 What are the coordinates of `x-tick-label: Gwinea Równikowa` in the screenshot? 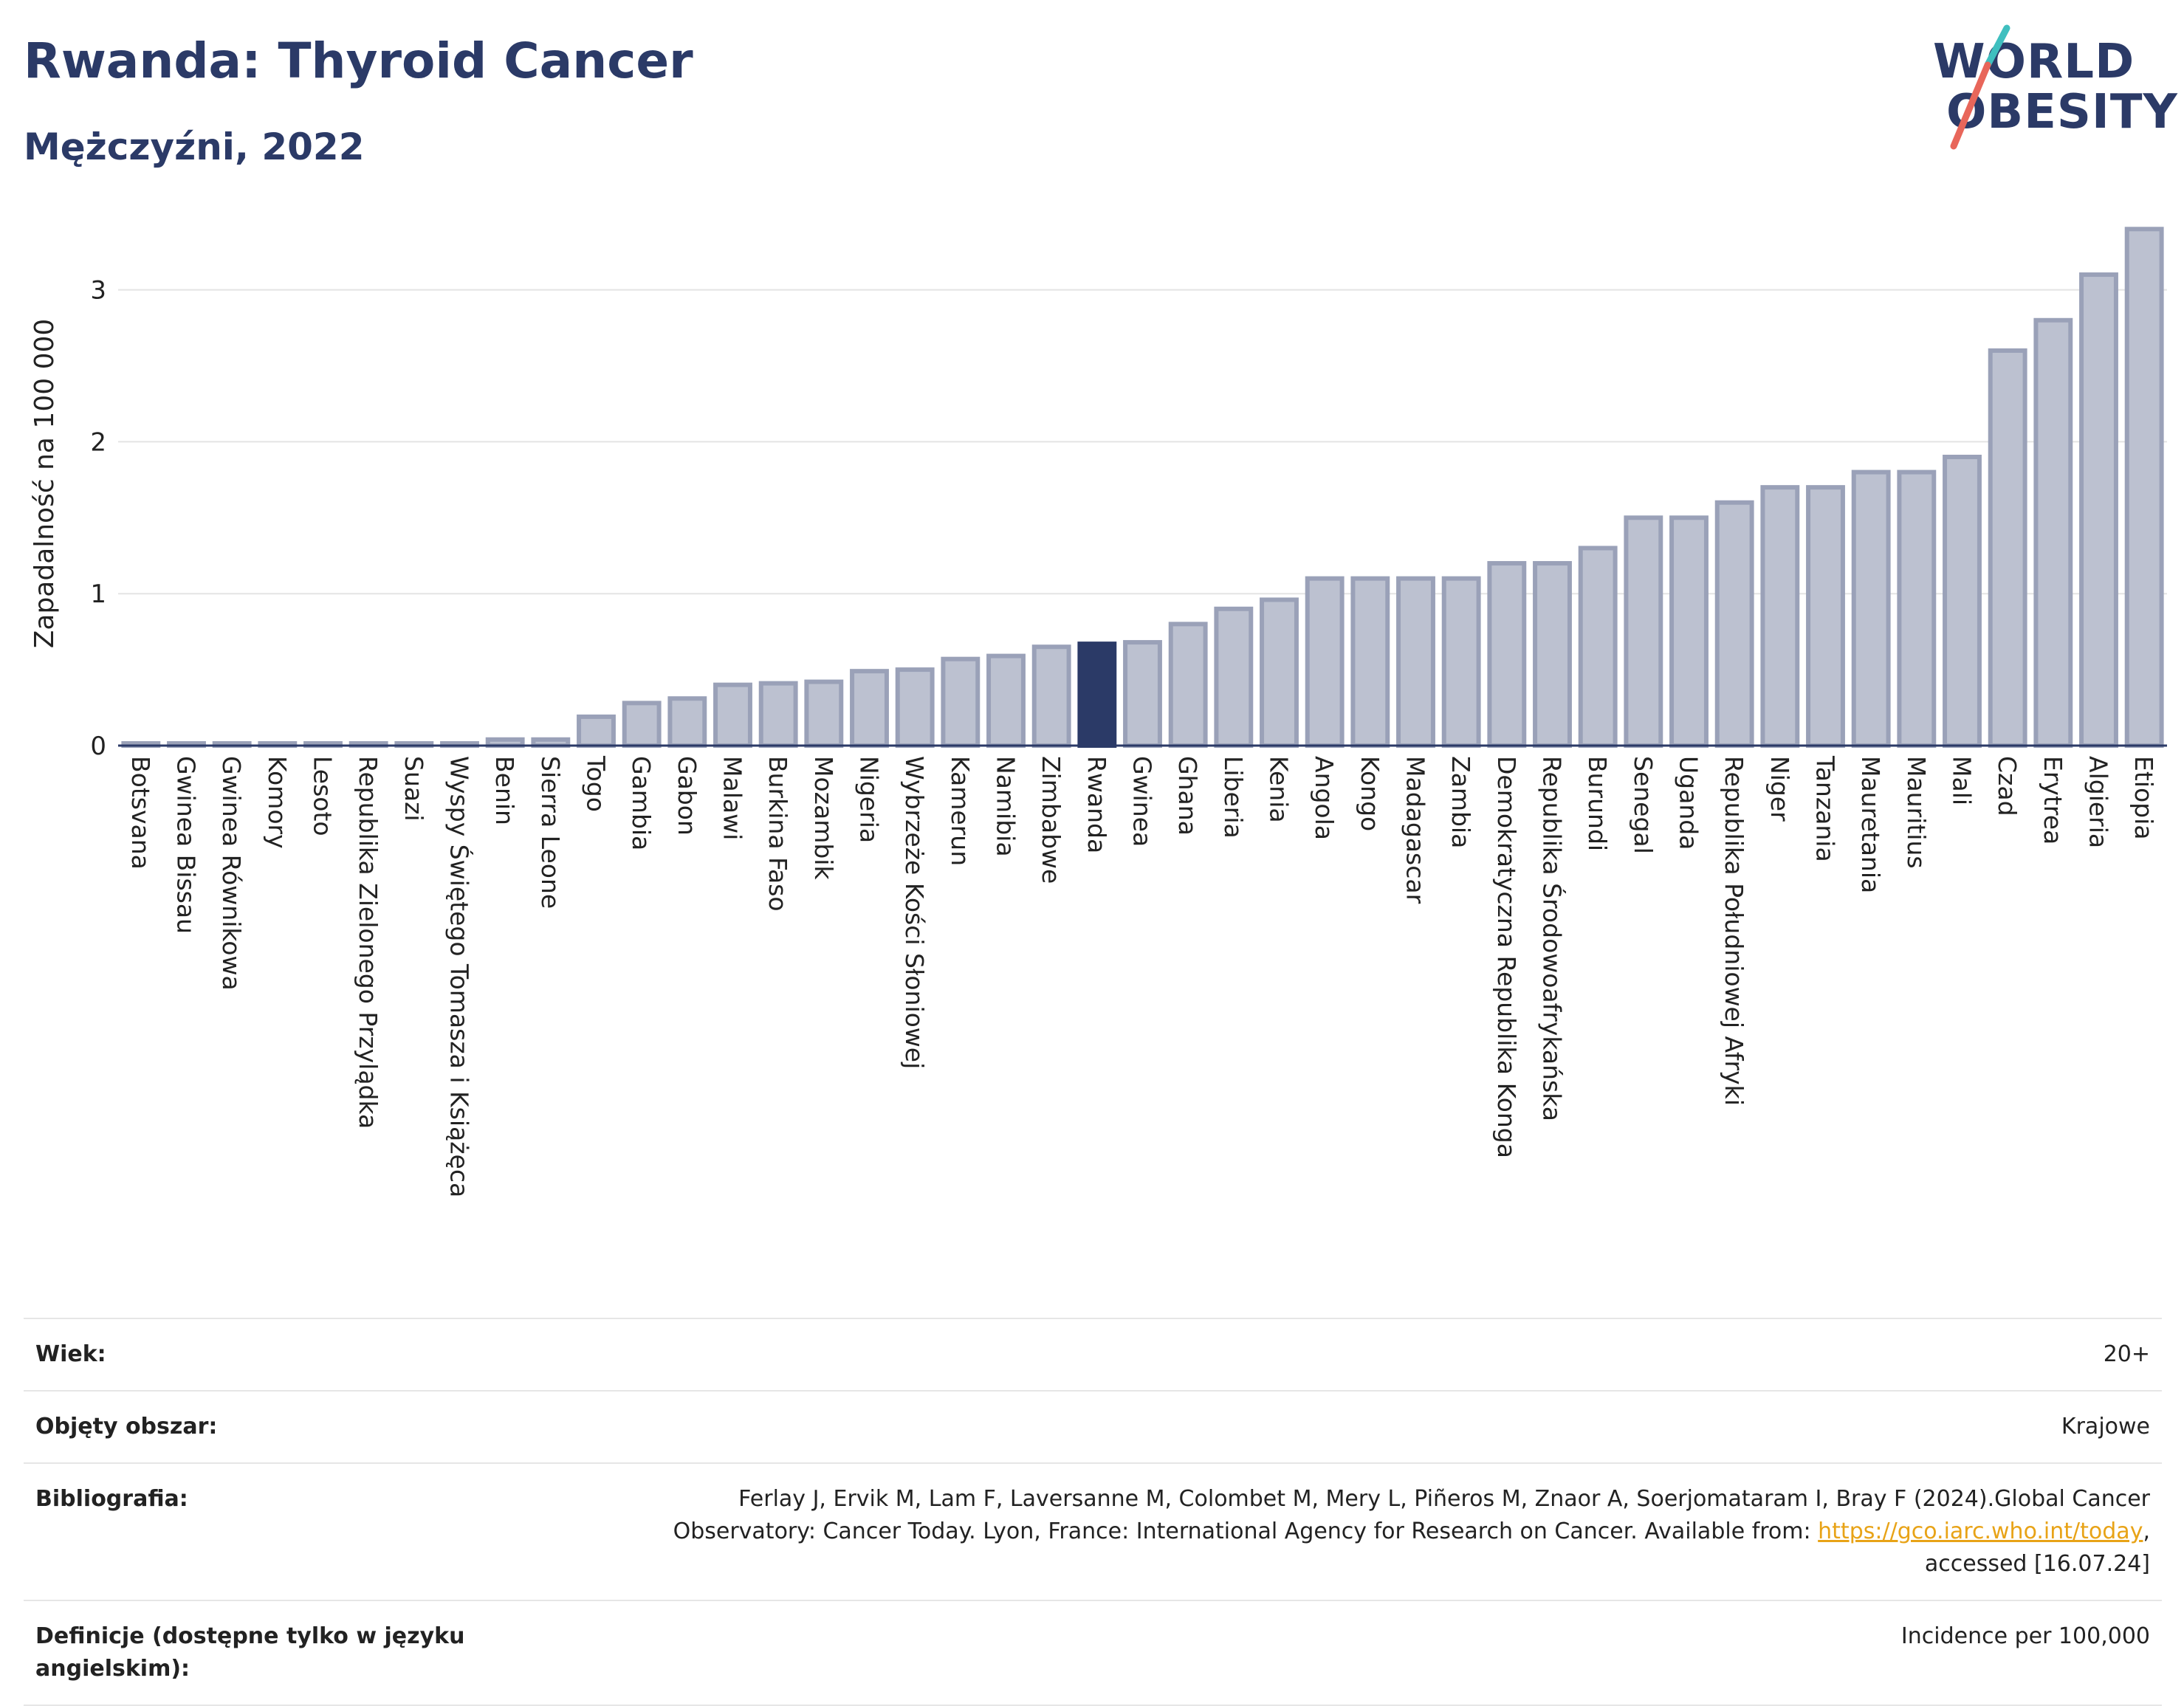 It's located at (232, 873).